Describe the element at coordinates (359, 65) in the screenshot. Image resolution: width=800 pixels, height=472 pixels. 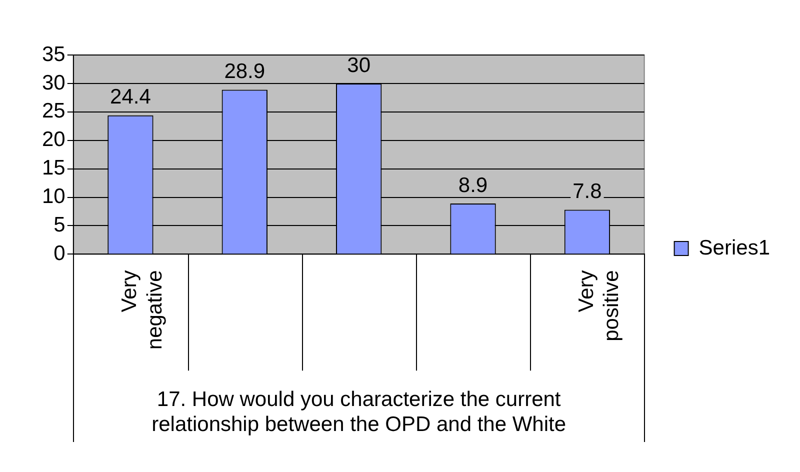
I see `data-label: 30` at that location.